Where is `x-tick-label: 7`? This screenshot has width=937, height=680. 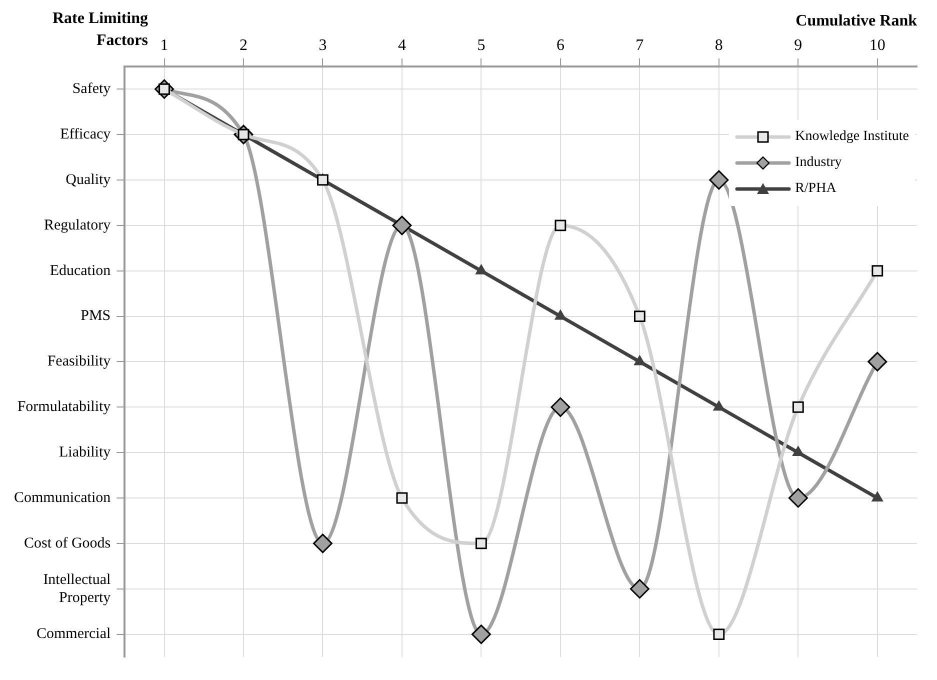 x-tick-label: 7 is located at coordinates (640, 45).